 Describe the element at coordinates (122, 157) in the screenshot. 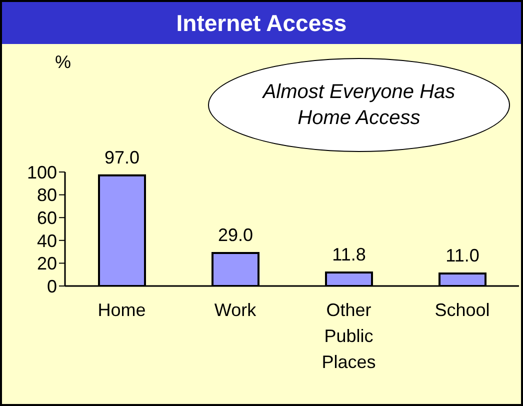

I see `data-label: 97.0` at that location.